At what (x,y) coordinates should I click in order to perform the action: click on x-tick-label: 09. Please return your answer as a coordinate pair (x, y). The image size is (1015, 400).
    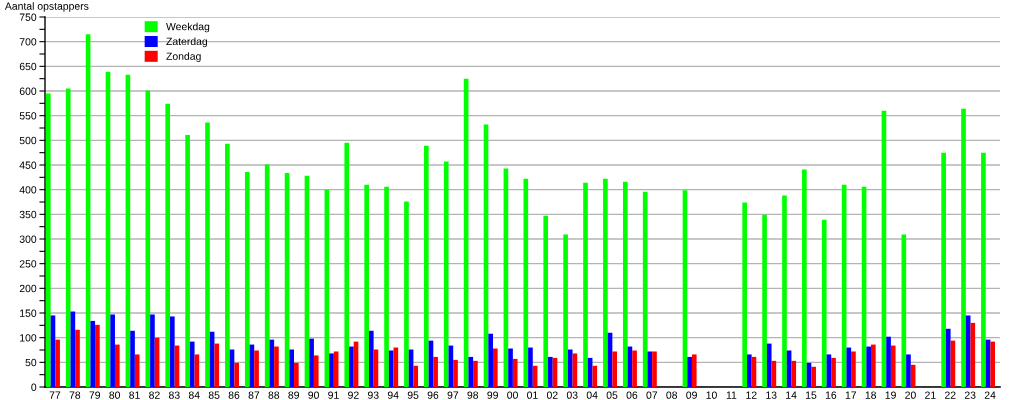
    Looking at the image, I should click on (691, 395).